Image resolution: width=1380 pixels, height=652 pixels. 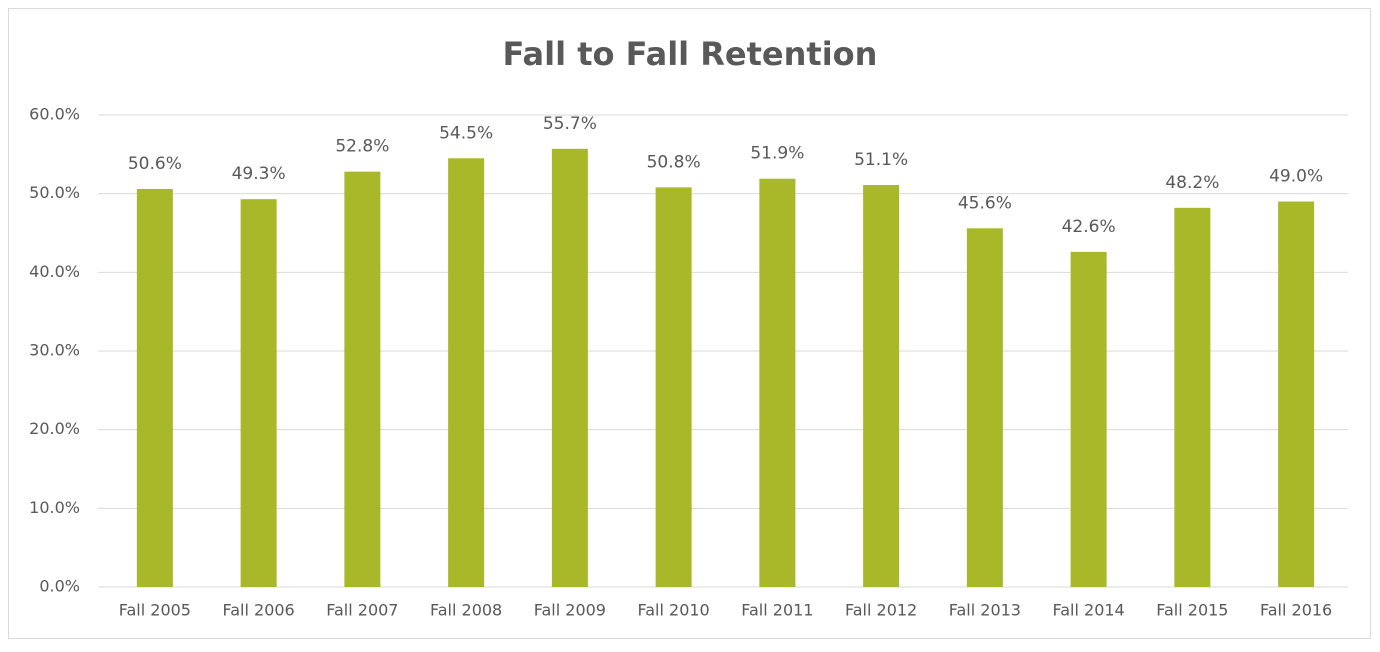 I want to click on x-tick-label: Fall 2005, so click(x=155, y=610).